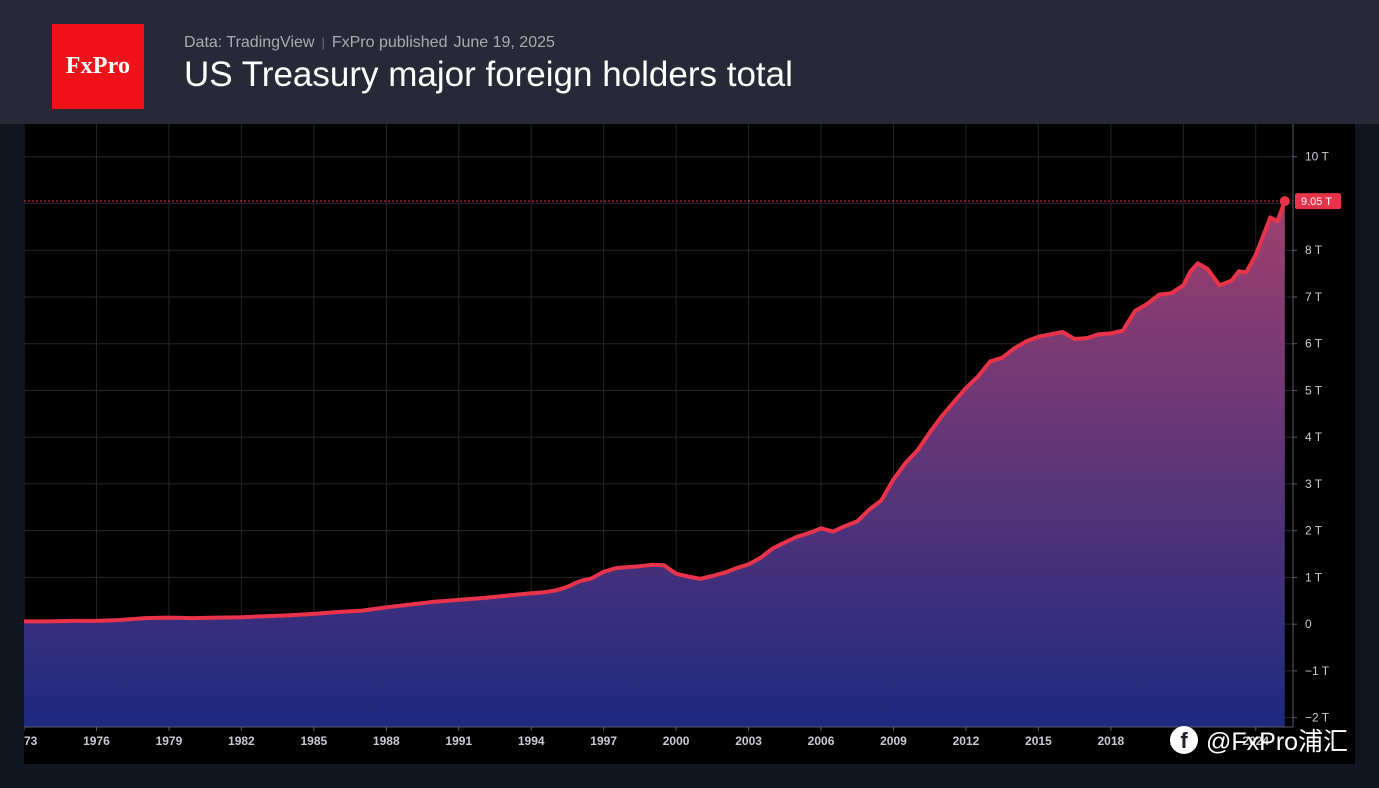  I want to click on y-tick-label: 3 T, so click(1314, 484).